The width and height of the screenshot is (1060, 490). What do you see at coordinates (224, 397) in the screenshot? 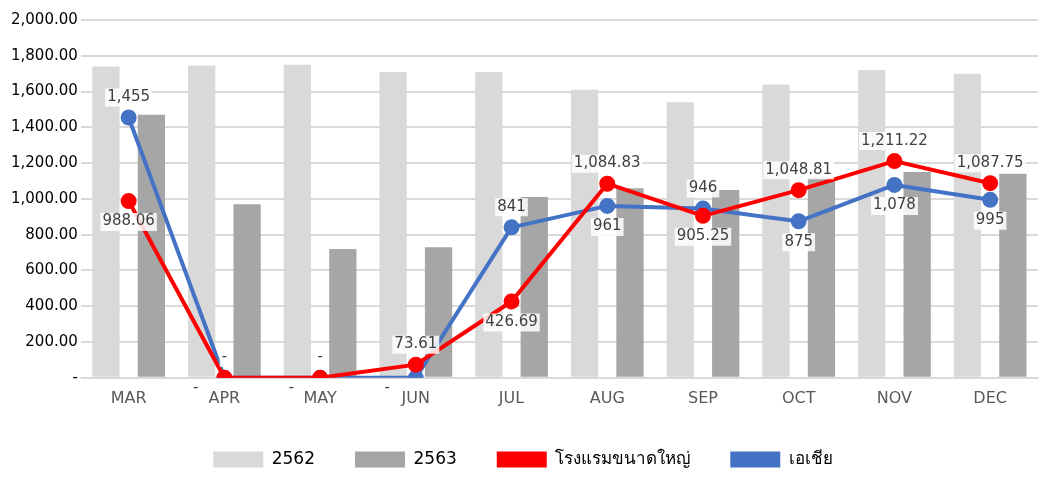
I see `x-tick-label: APR` at bounding box center [224, 397].